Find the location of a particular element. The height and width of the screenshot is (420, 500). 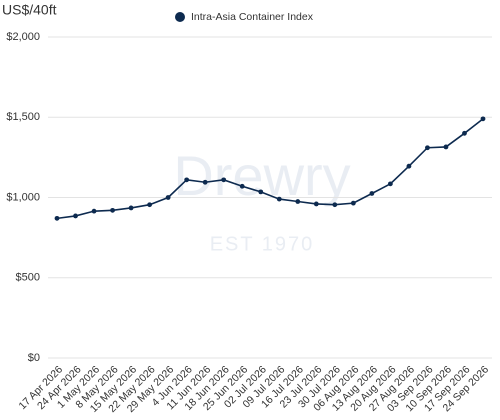

legend-label: Intra-Asia Container Index is located at coordinates (252, 17).